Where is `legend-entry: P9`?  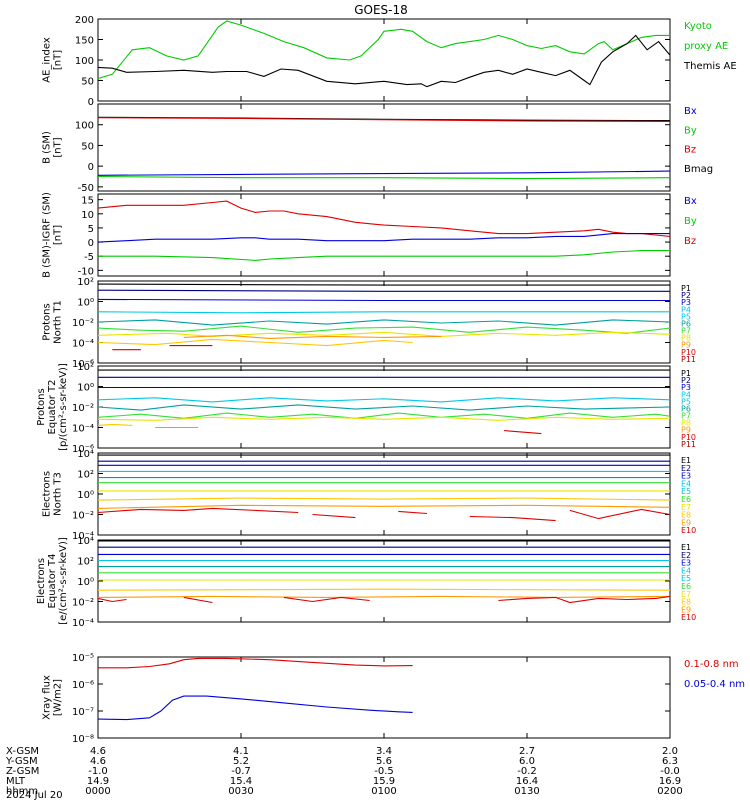
legend-entry: P9 is located at coordinates (686, 430).